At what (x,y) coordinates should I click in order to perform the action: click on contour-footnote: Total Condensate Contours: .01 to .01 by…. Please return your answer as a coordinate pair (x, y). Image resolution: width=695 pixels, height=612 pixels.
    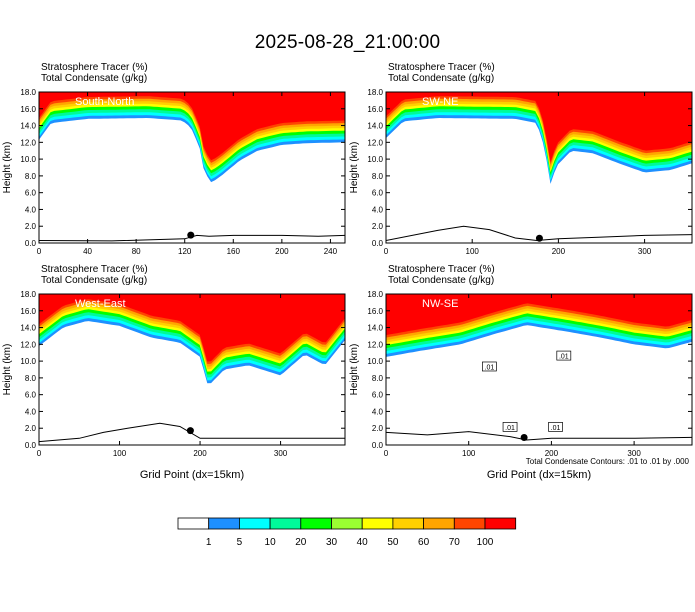
    Looking at the image, I should click on (608, 461).